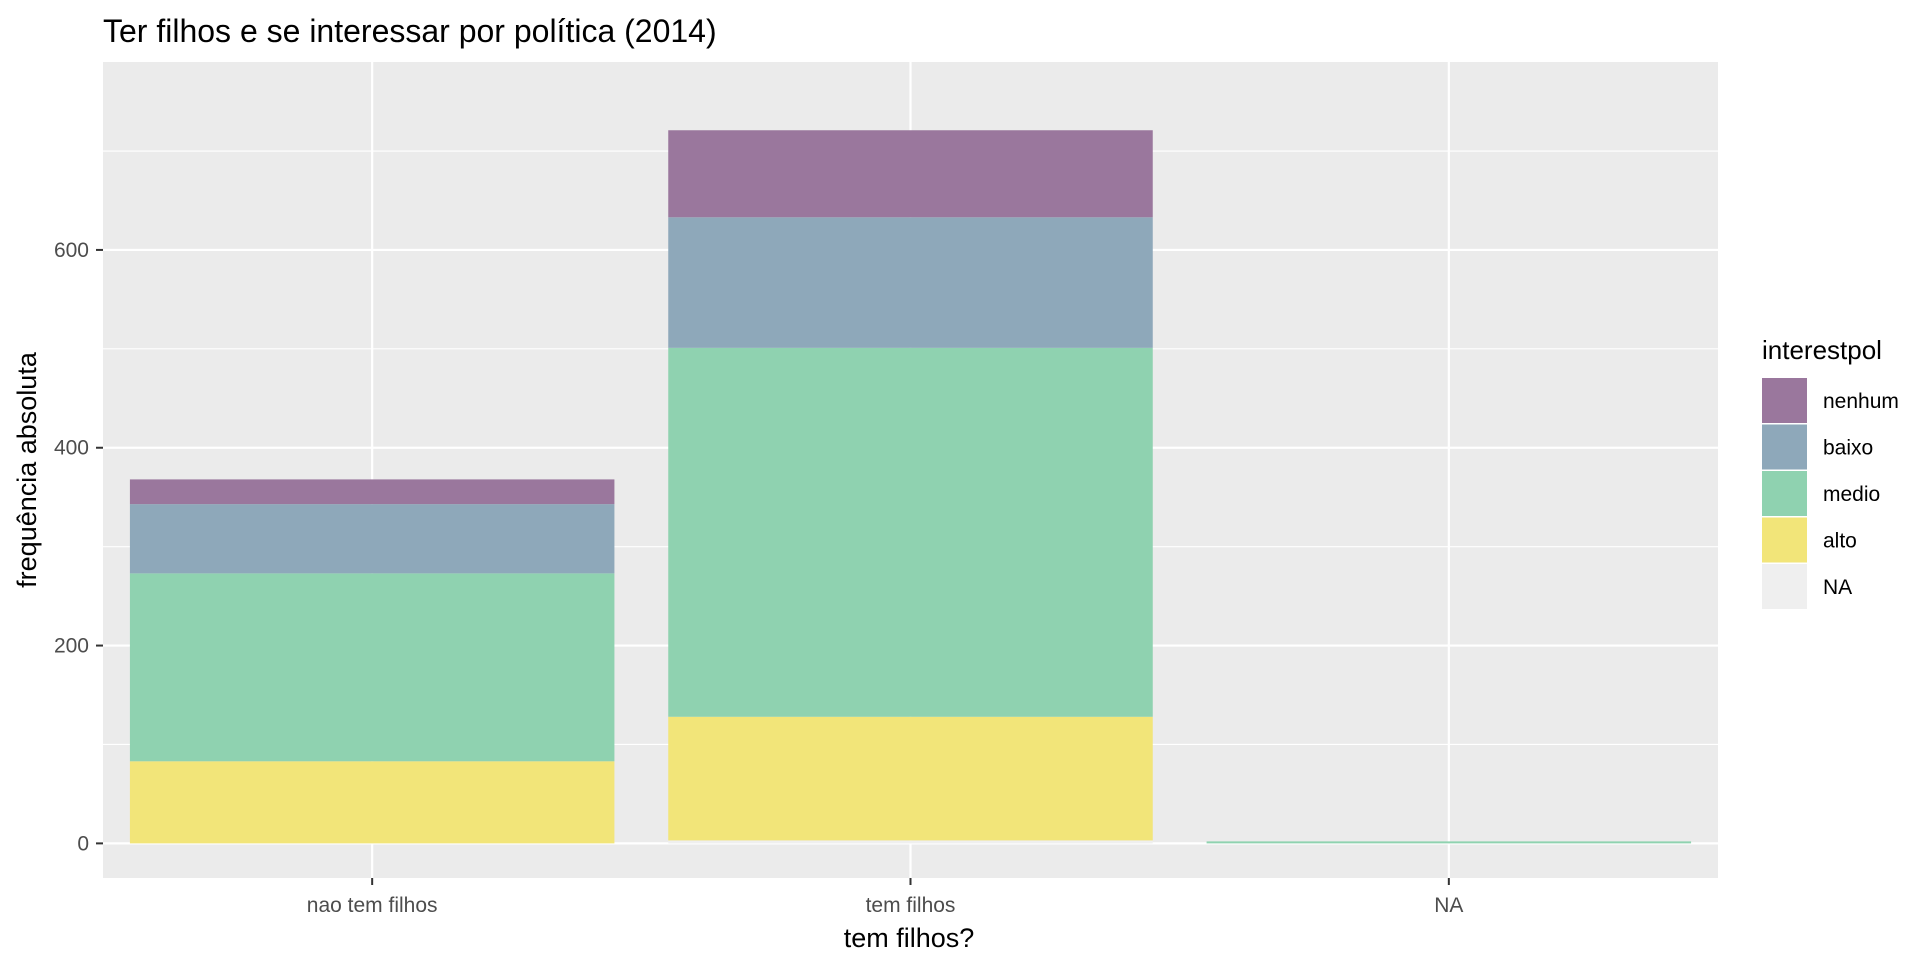  I want to click on y-tick-label: 0, so click(83, 843).